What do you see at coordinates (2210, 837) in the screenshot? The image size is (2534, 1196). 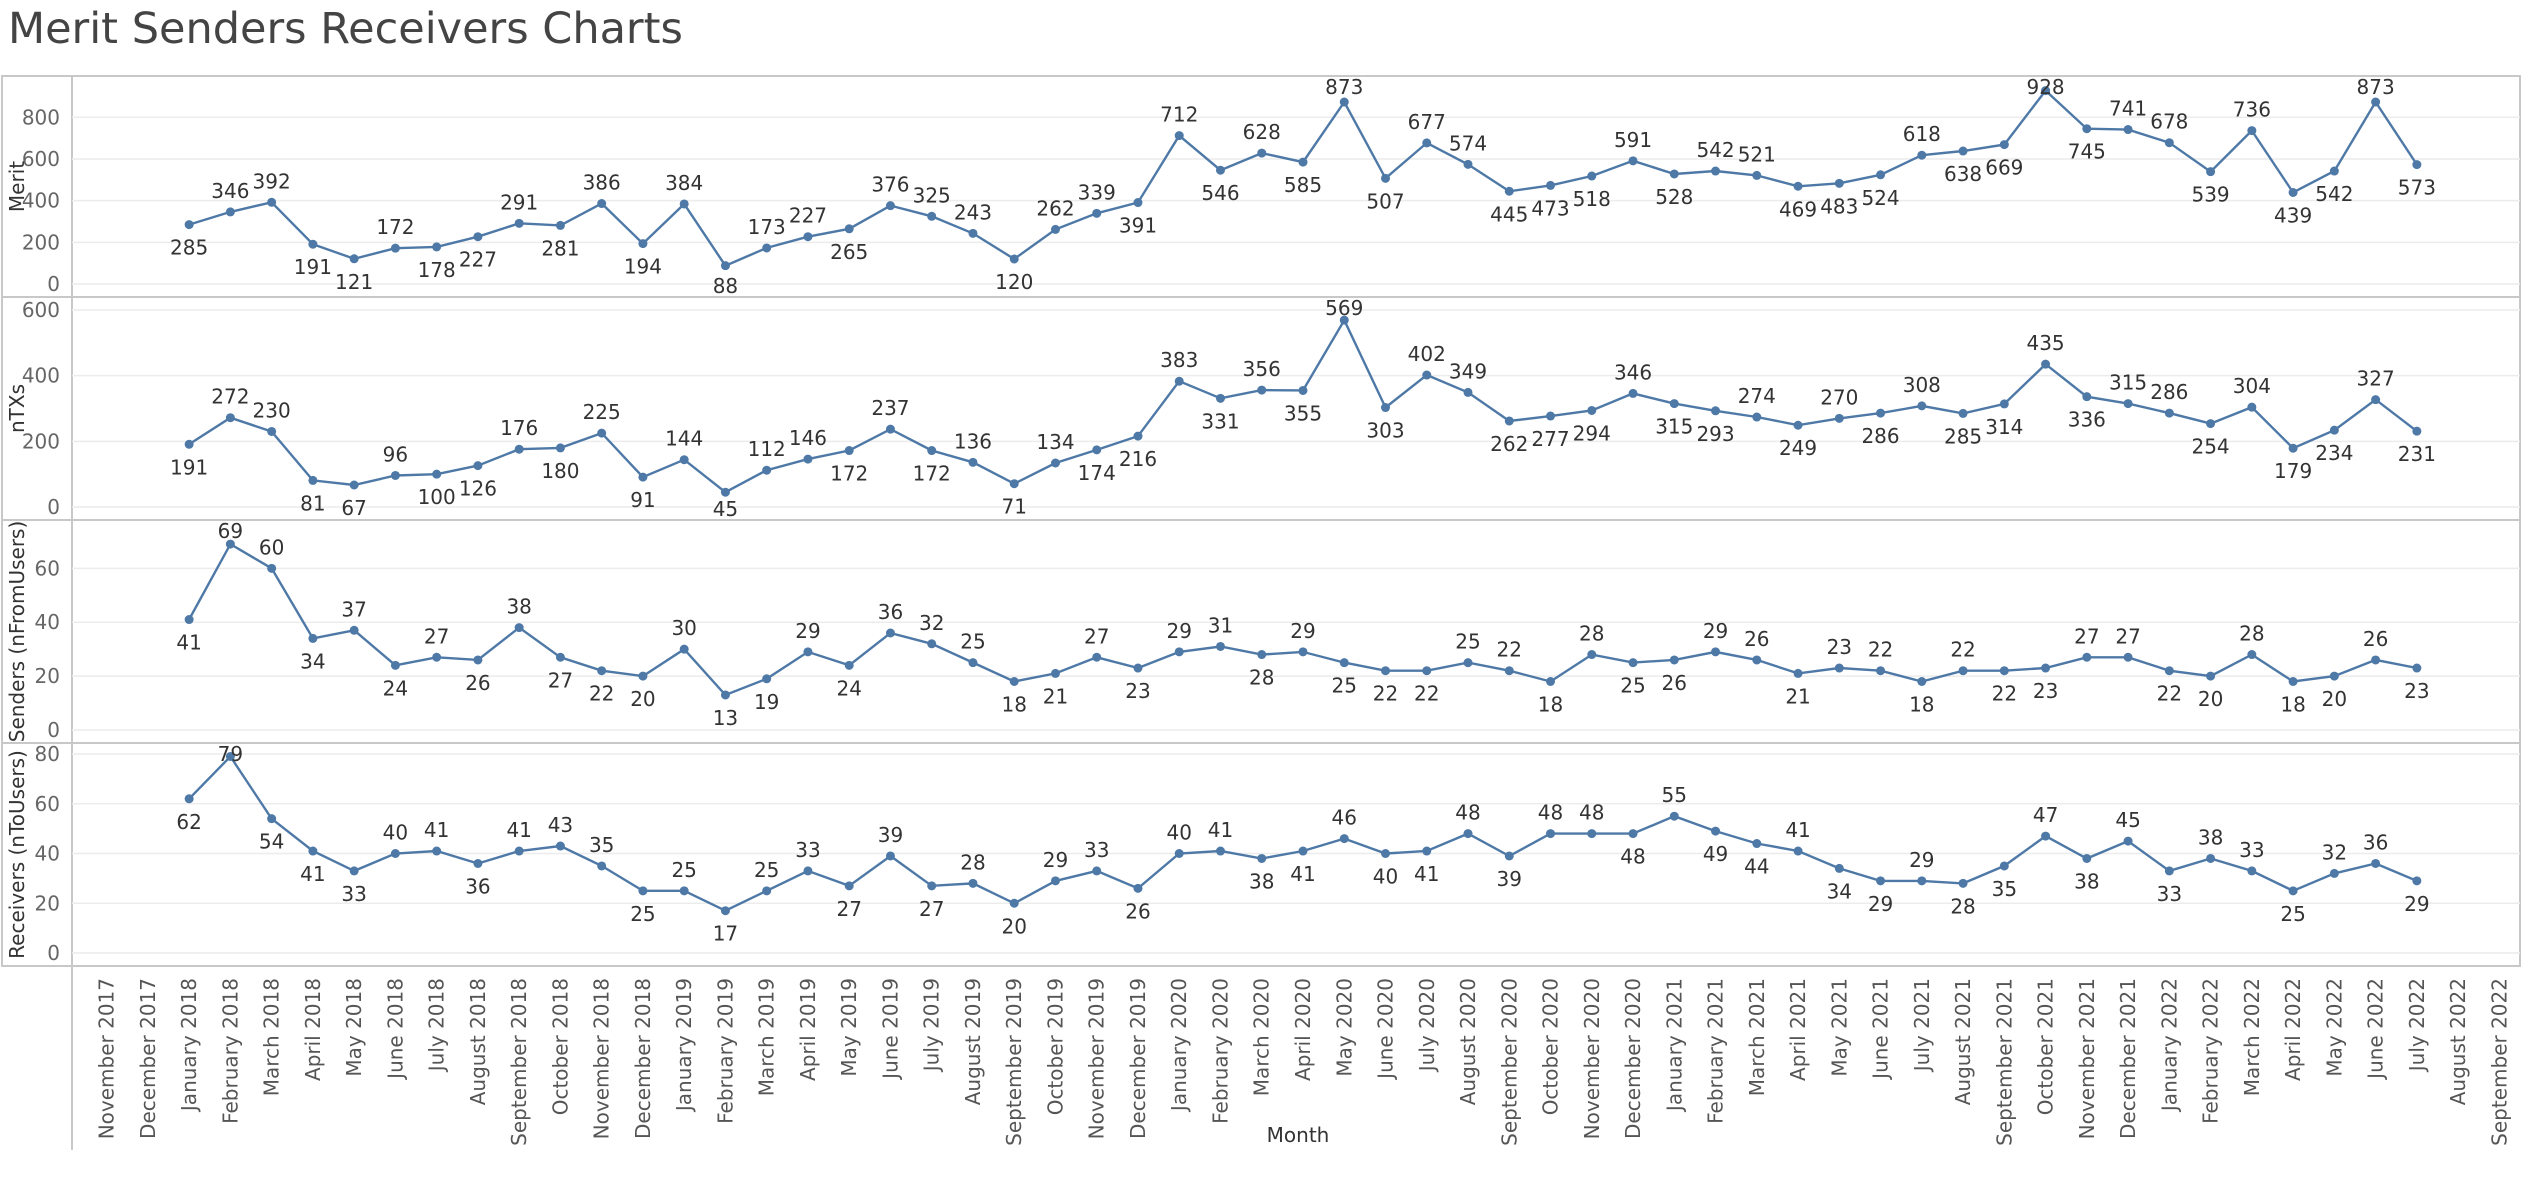 I see `data-label: 38` at bounding box center [2210, 837].